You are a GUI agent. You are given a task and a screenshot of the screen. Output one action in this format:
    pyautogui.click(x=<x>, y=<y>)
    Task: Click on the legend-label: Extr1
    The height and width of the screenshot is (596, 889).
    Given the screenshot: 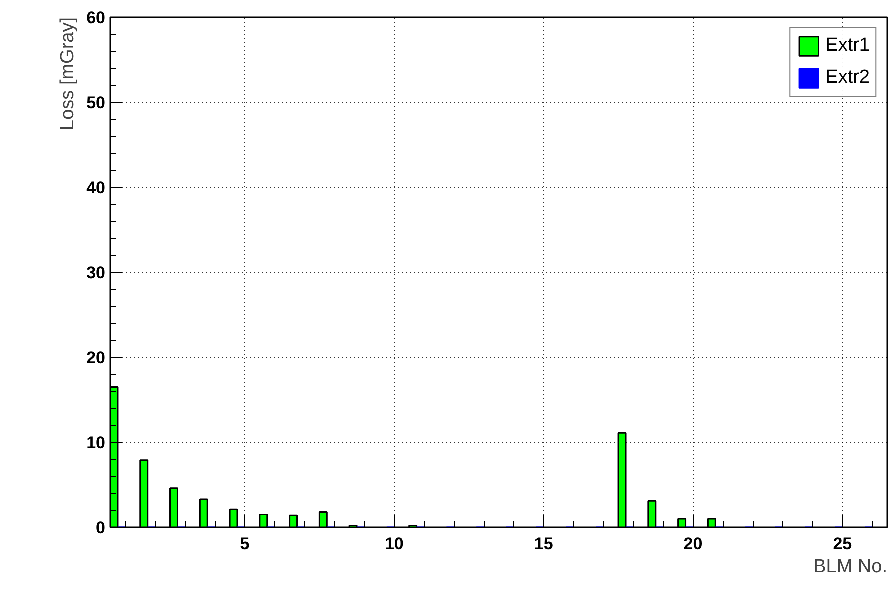 What is the action you would take?
    pyautogui.click(x=848, y=46)
    